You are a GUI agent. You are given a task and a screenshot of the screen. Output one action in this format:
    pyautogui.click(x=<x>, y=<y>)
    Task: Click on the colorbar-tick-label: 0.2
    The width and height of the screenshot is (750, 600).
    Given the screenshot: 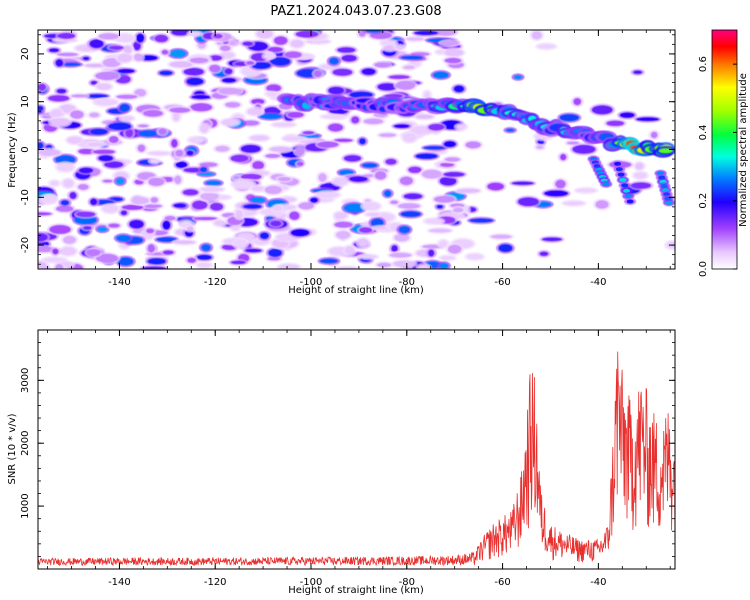 What is the action you would take?
    pyautogui.click(x=703, y=201)
    